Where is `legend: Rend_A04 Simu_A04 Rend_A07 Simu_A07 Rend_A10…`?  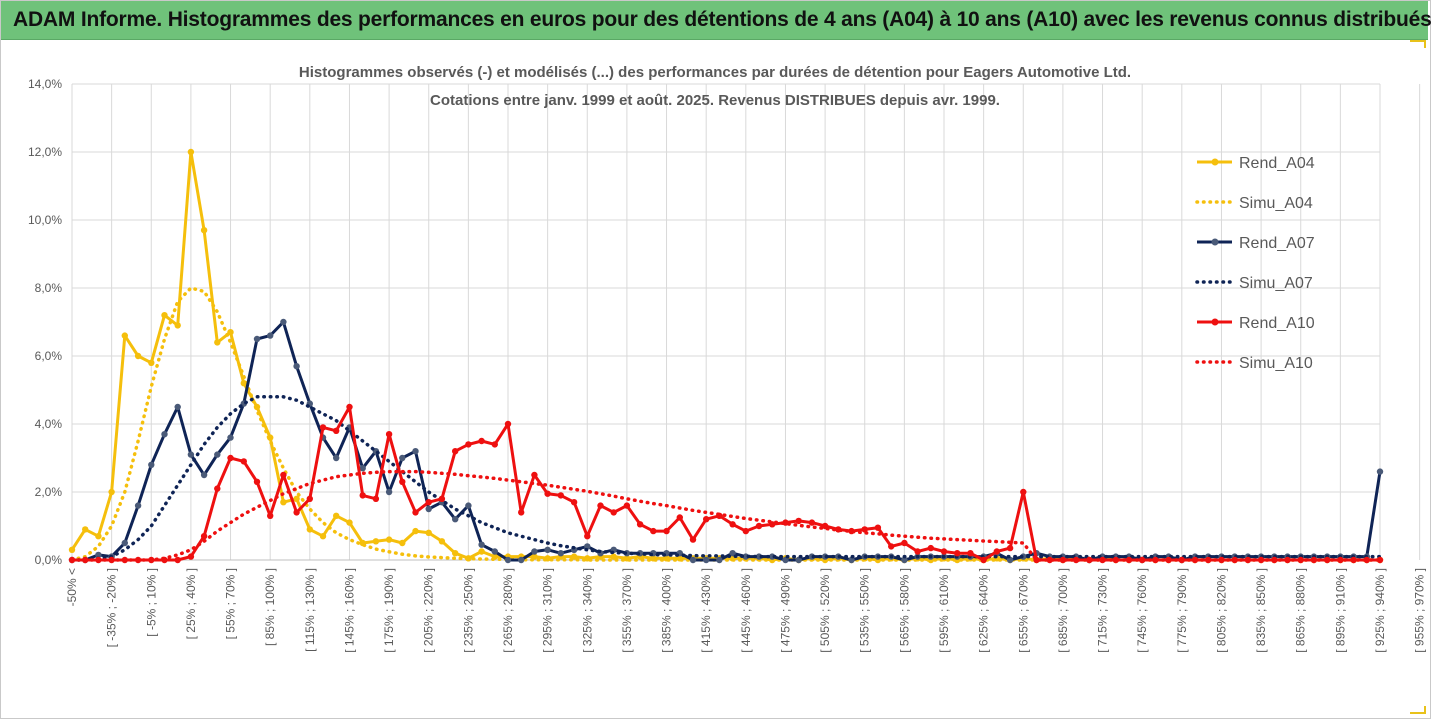 legend: Rend_A04 Simu_A04 Rend_A07 Simu_A07 Rend_A10… is located at coordinates (1255, 263).